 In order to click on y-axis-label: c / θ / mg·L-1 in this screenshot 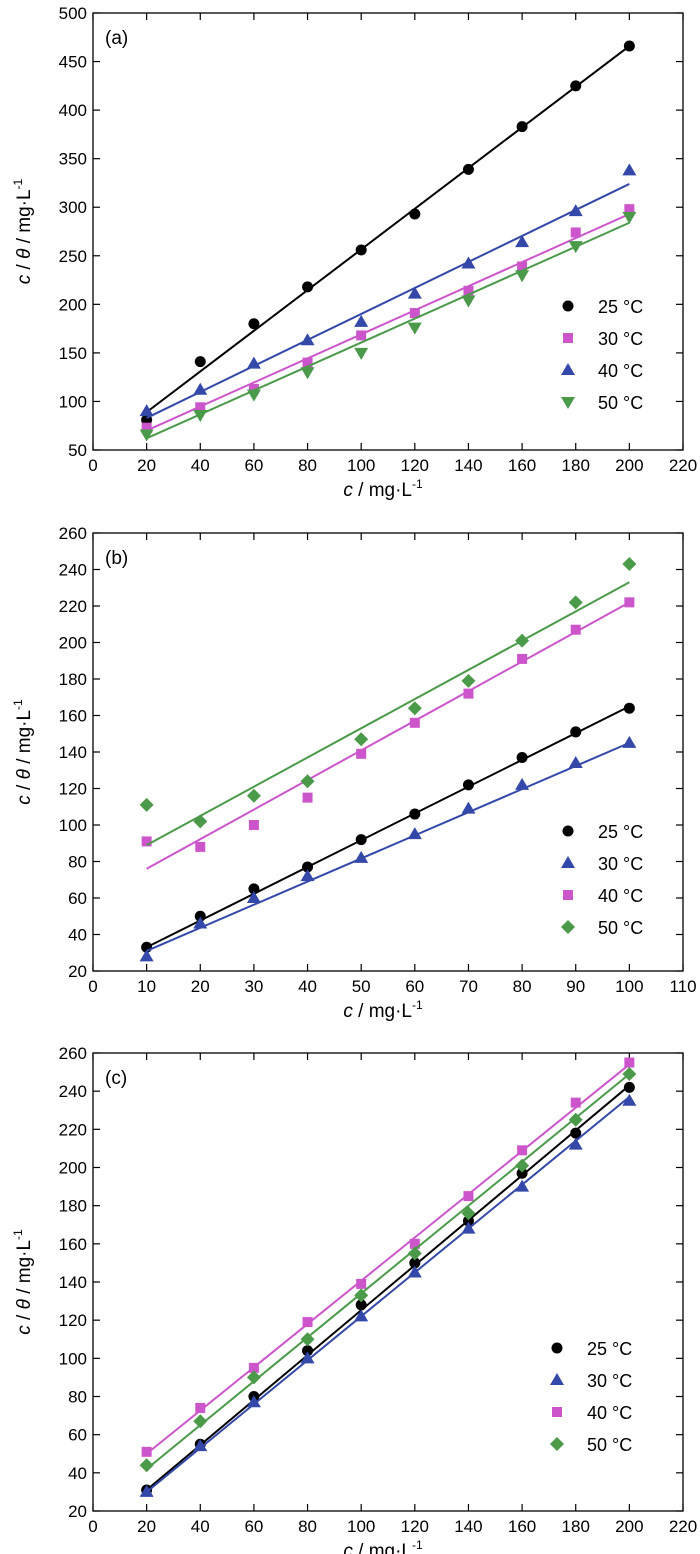, I will do `click(23, 1282)`.